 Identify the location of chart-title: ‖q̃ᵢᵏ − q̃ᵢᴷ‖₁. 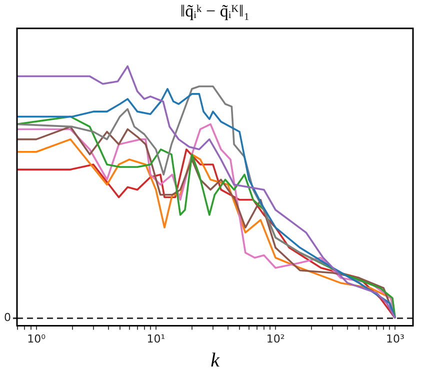
(215, 11).